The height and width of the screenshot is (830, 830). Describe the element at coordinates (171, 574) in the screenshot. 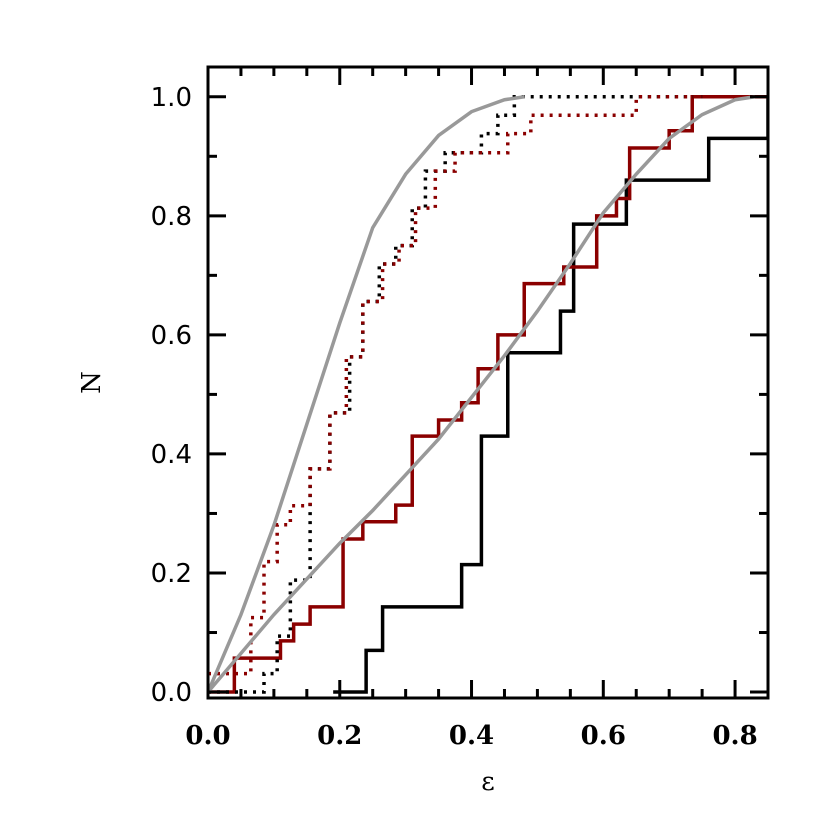

I see `y-tick-label: 0.2` at that location.